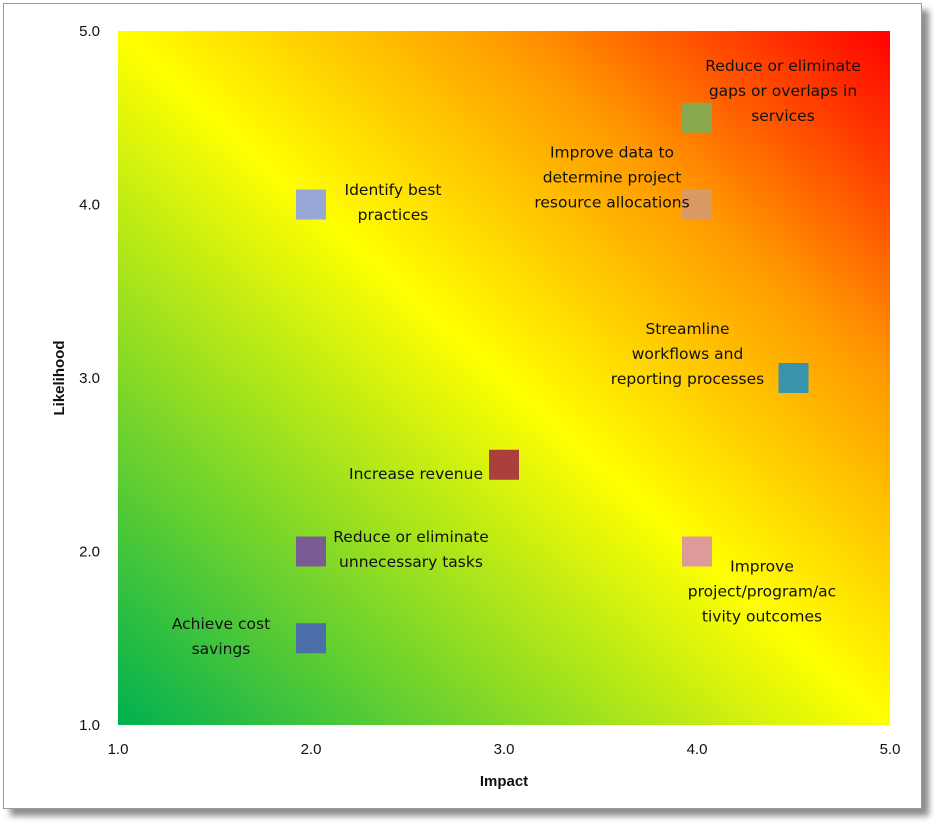 The image size is (934, 822). What do you see at coordinates (59, 378) in the screenshot?
I see `y-axis-title: Likelihood` at bounding box center [59, 378].